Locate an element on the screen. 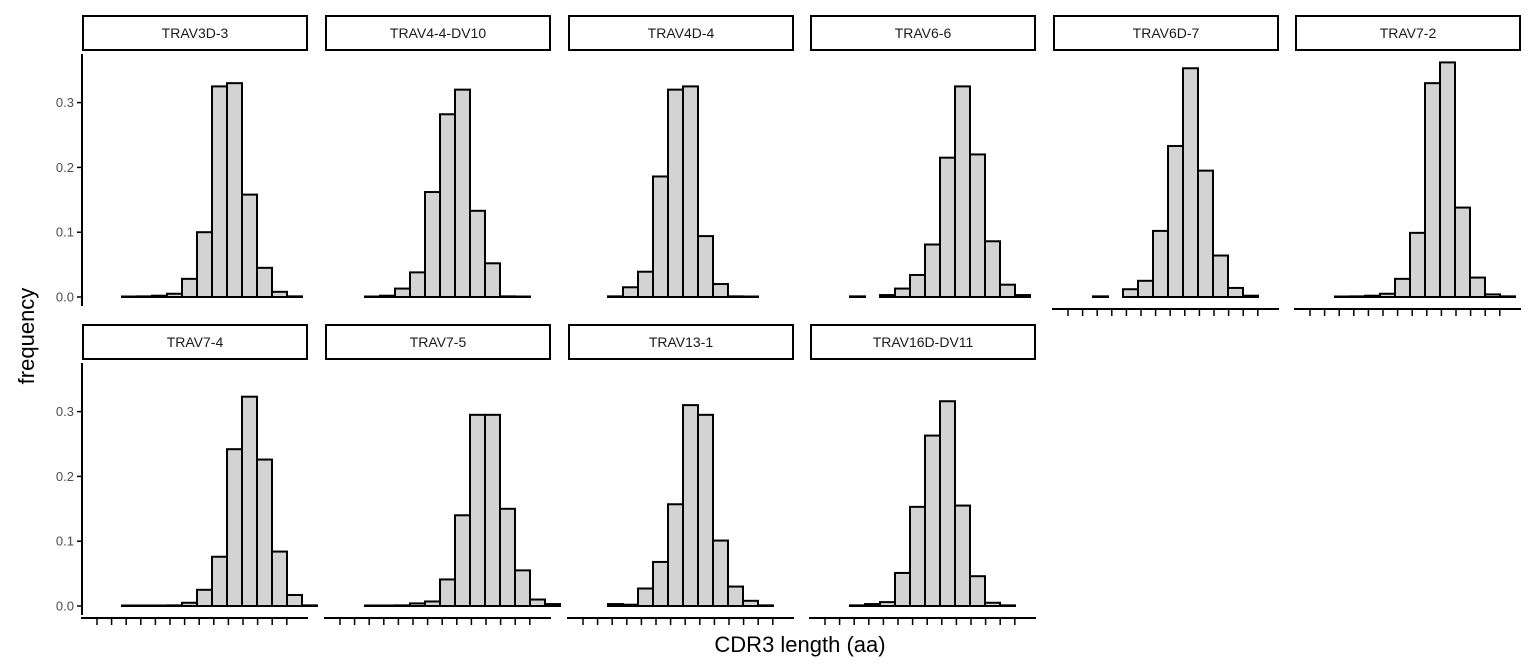 This screenshot has height=672, width=1536. y-tick-label: 0.3 is located at coordinates (65, 411).